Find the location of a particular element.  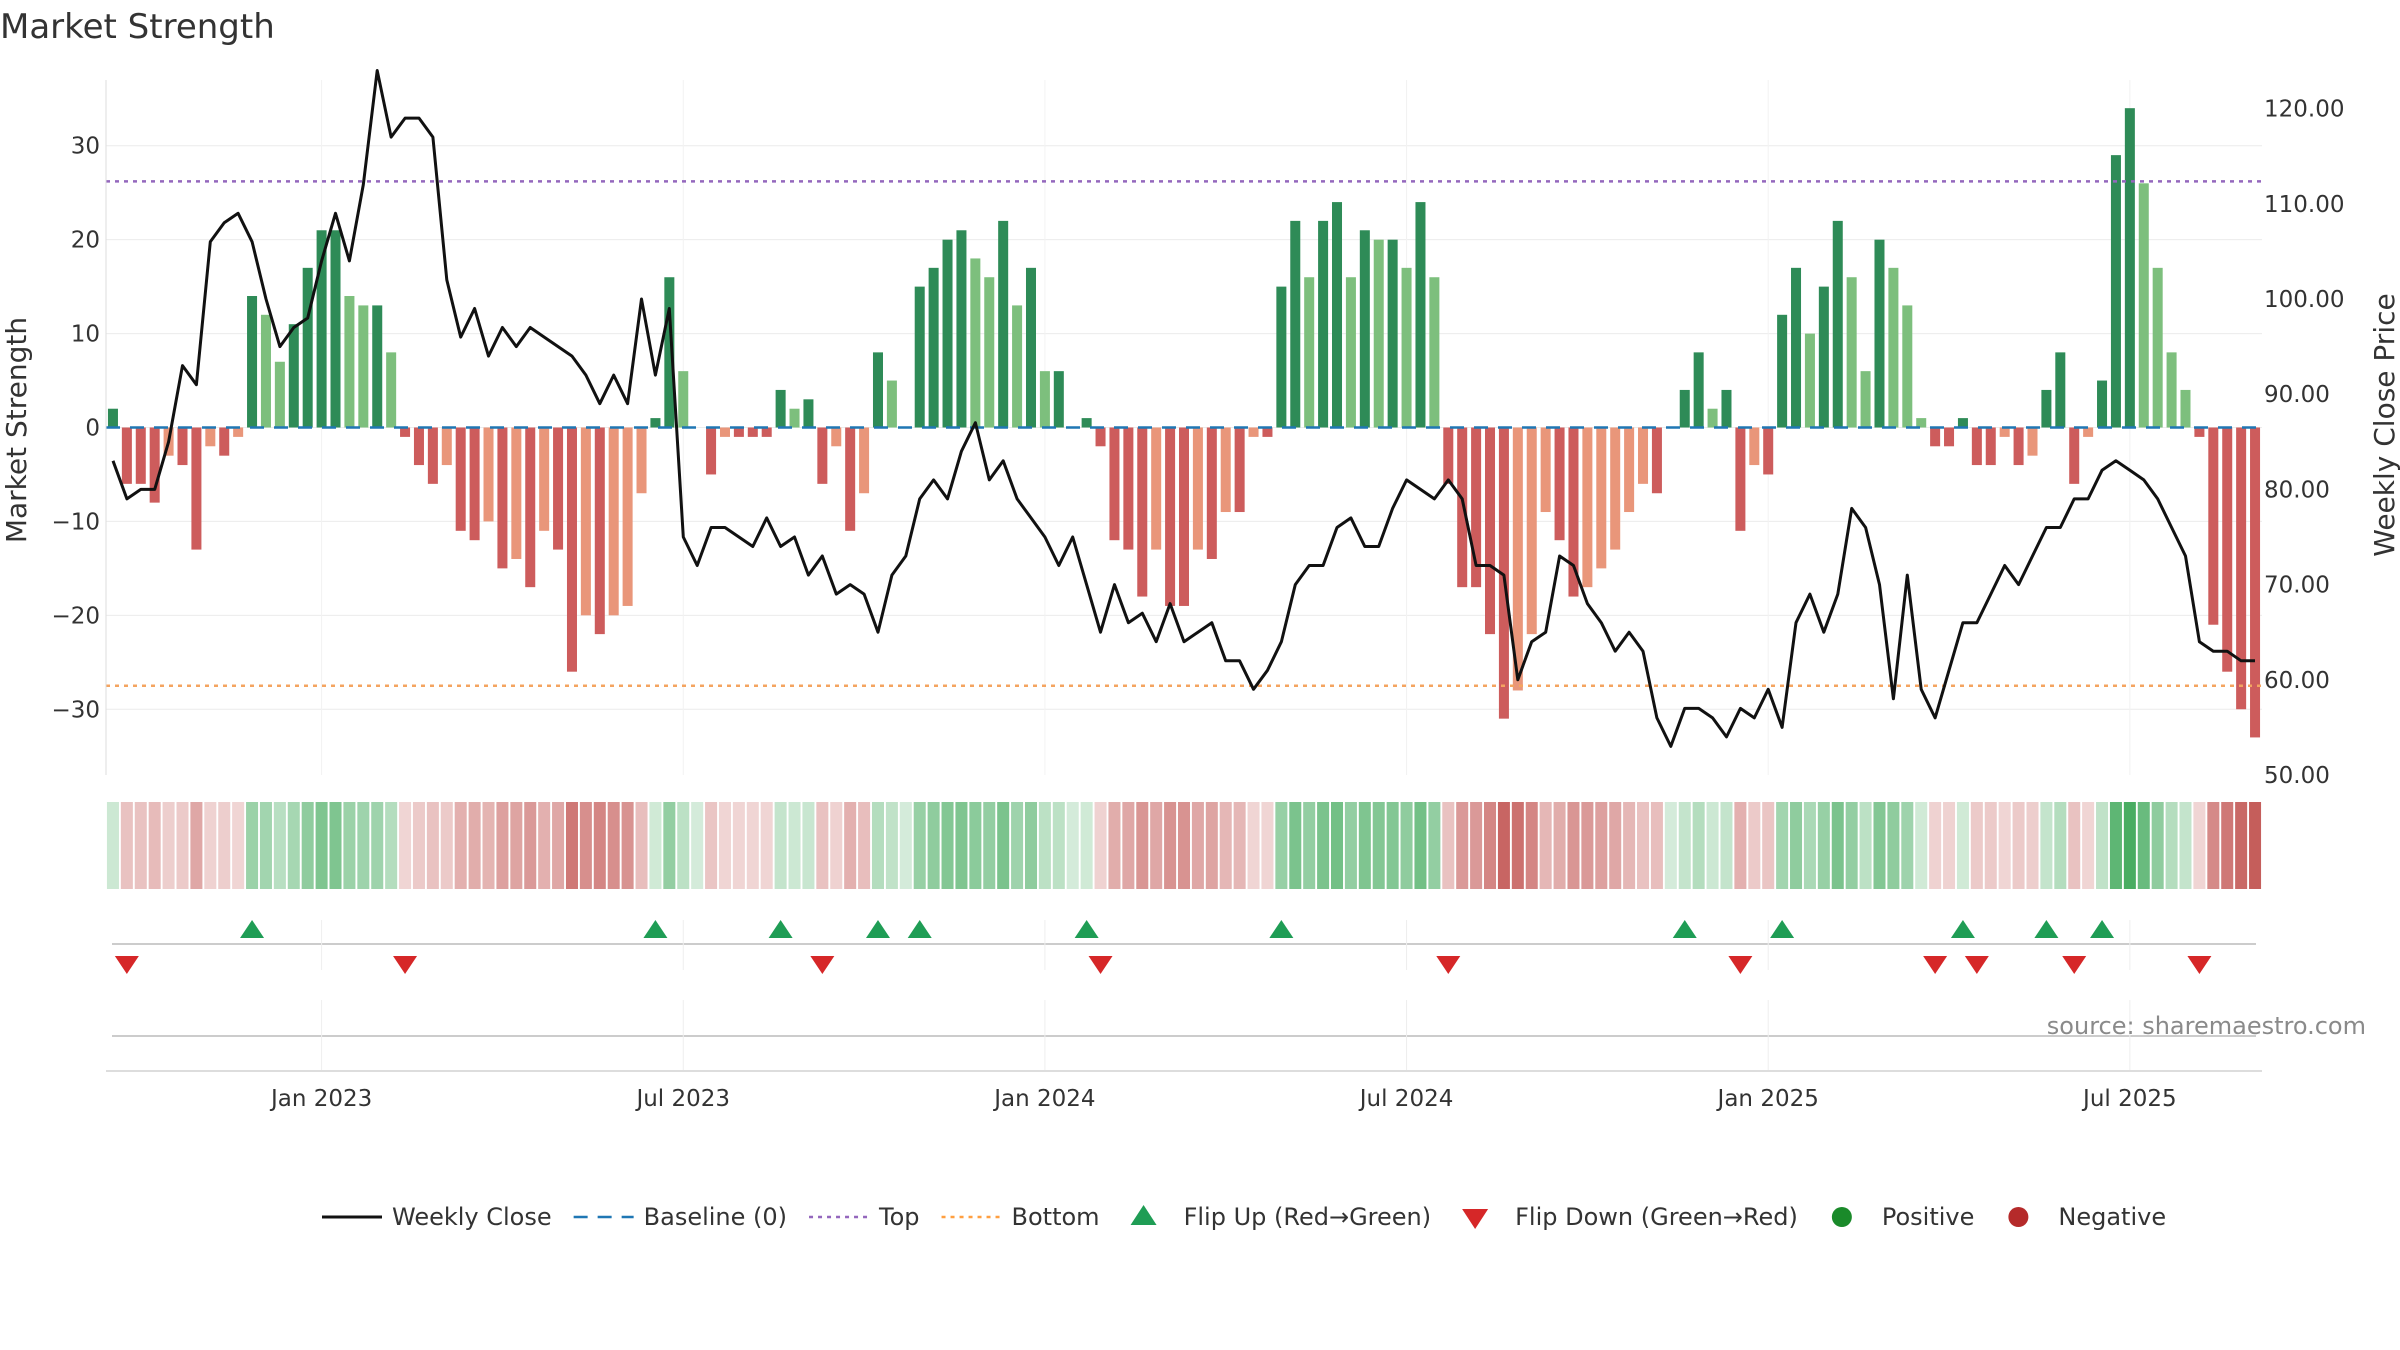

legend-item: Bottom is located at coordinates (1020, 1217).